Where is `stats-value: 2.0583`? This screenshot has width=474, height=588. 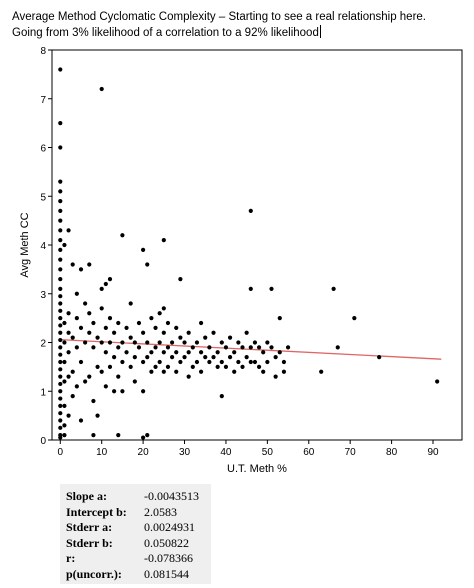
stats-value: 2.0583 is located at coordinates (160, 511).